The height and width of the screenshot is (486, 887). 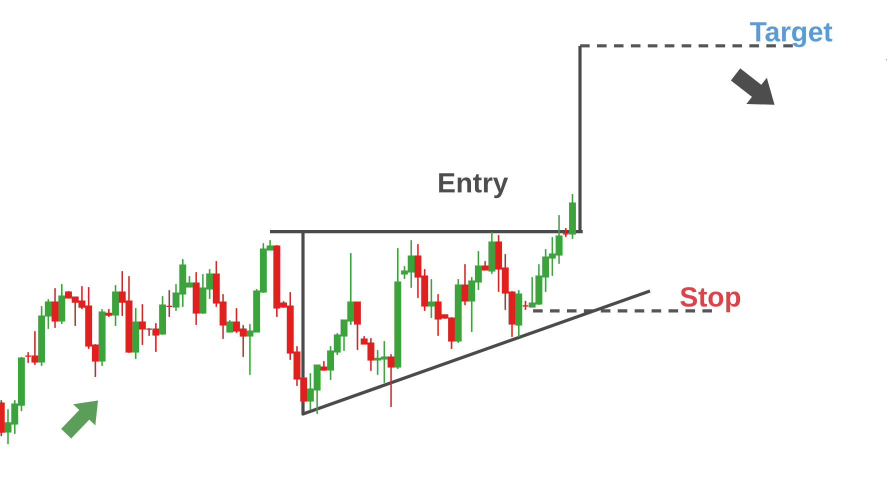 What do you see at coordinates (473, 185) in the screenshot?
I see `annotation: Entry` at bounding box center [473, 185].